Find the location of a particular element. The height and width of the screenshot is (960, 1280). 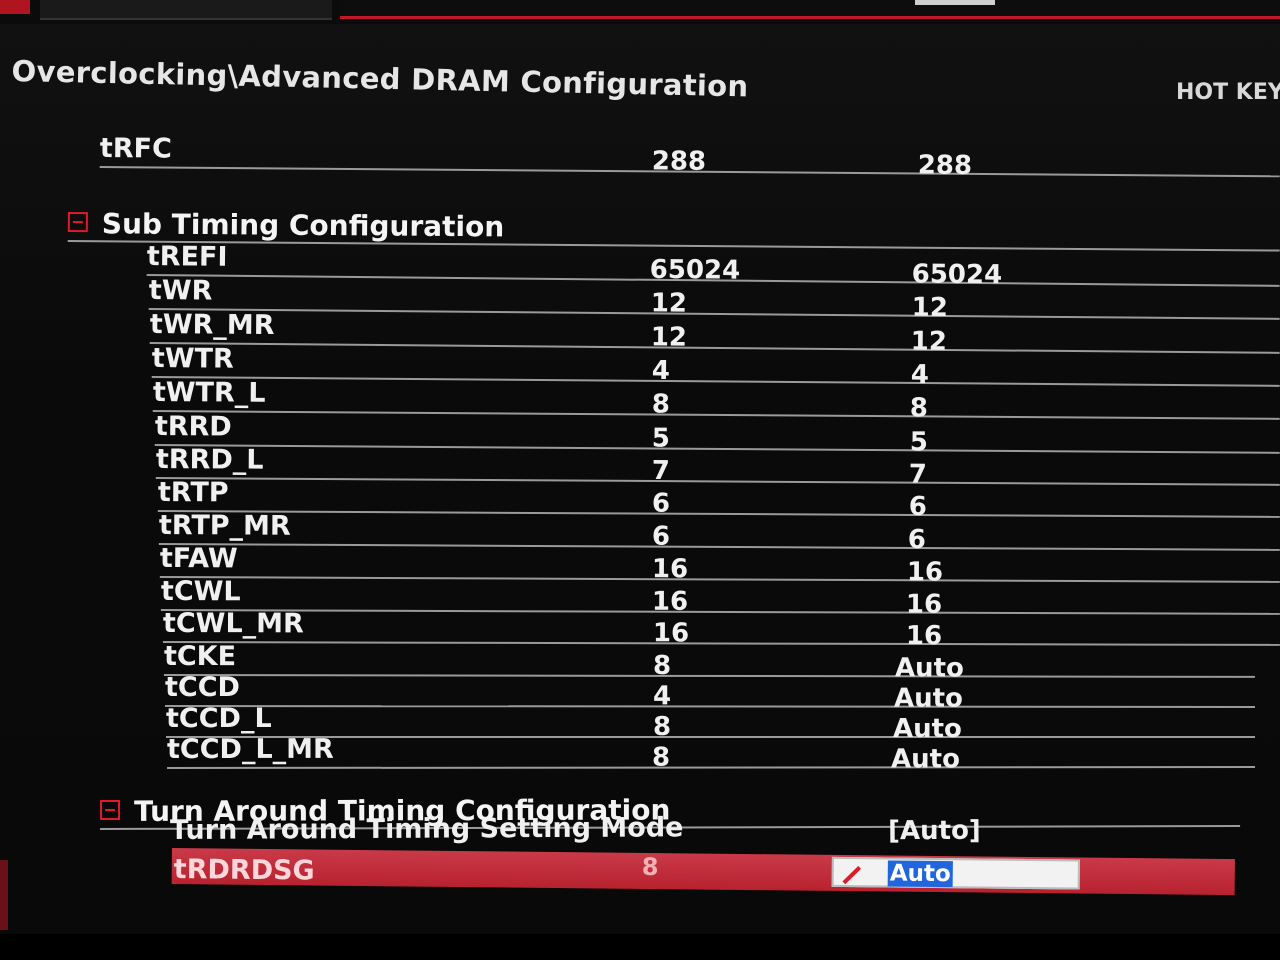

setting-label: tCKE is located at coordinates (200, 657).